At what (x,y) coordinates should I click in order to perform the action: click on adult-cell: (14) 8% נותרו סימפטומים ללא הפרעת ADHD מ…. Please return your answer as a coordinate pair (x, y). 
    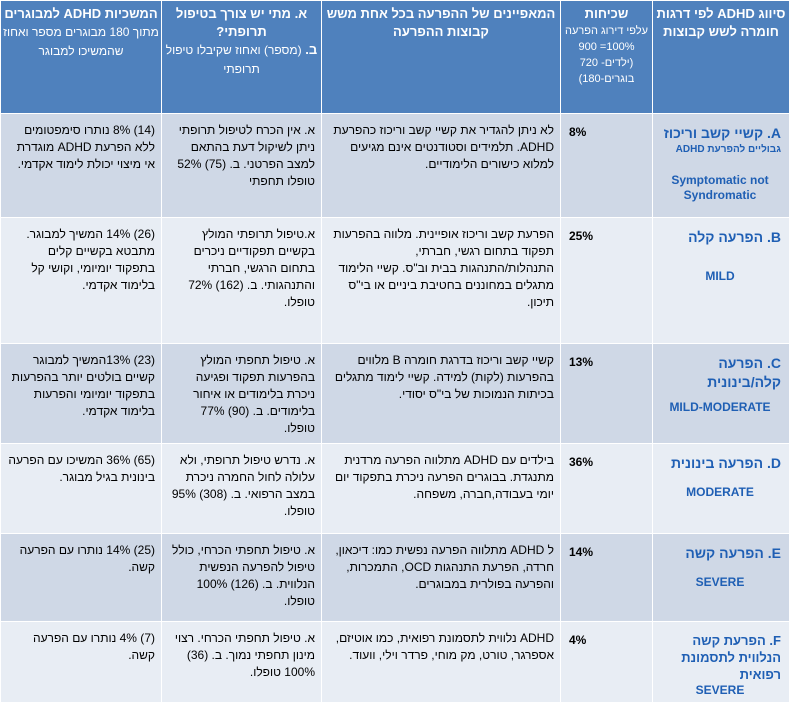
    Looking at the image, I should click on (81, 166).